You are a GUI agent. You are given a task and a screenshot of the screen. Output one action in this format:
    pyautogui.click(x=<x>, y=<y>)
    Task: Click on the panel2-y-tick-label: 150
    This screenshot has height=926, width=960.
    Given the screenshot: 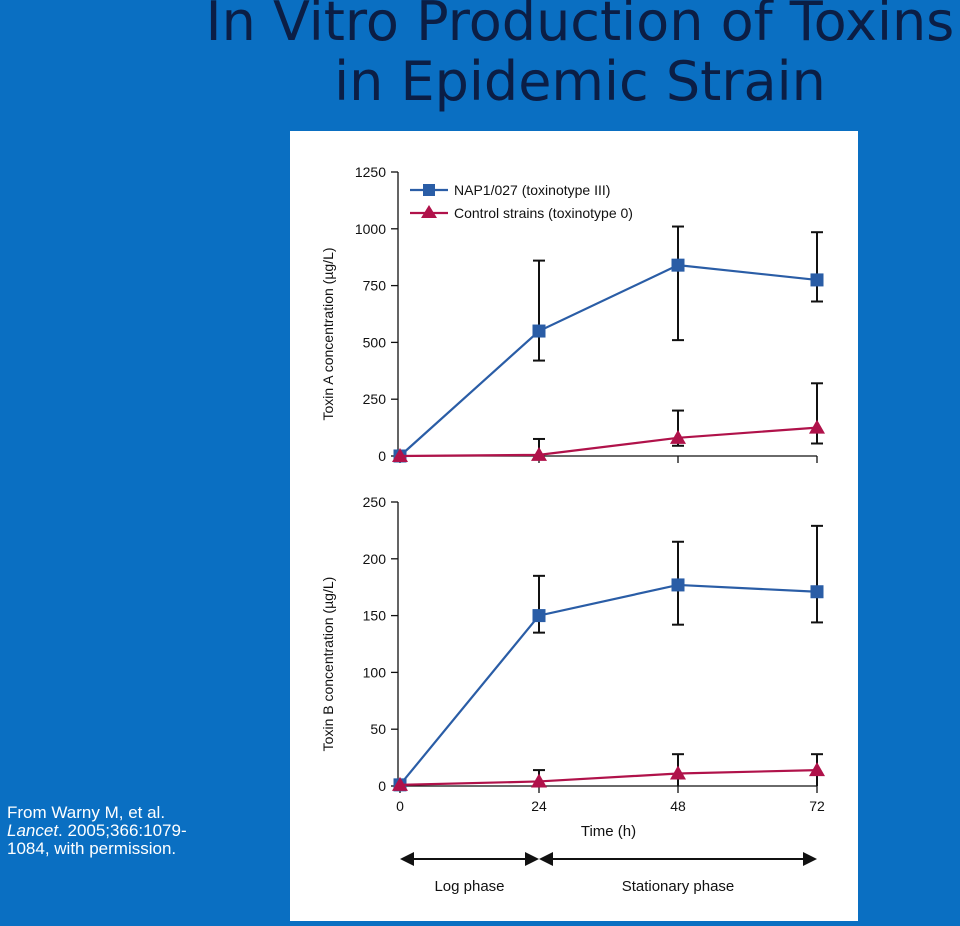 What is the action you would take?
    pyautogui.click(x=375, y=616)
    